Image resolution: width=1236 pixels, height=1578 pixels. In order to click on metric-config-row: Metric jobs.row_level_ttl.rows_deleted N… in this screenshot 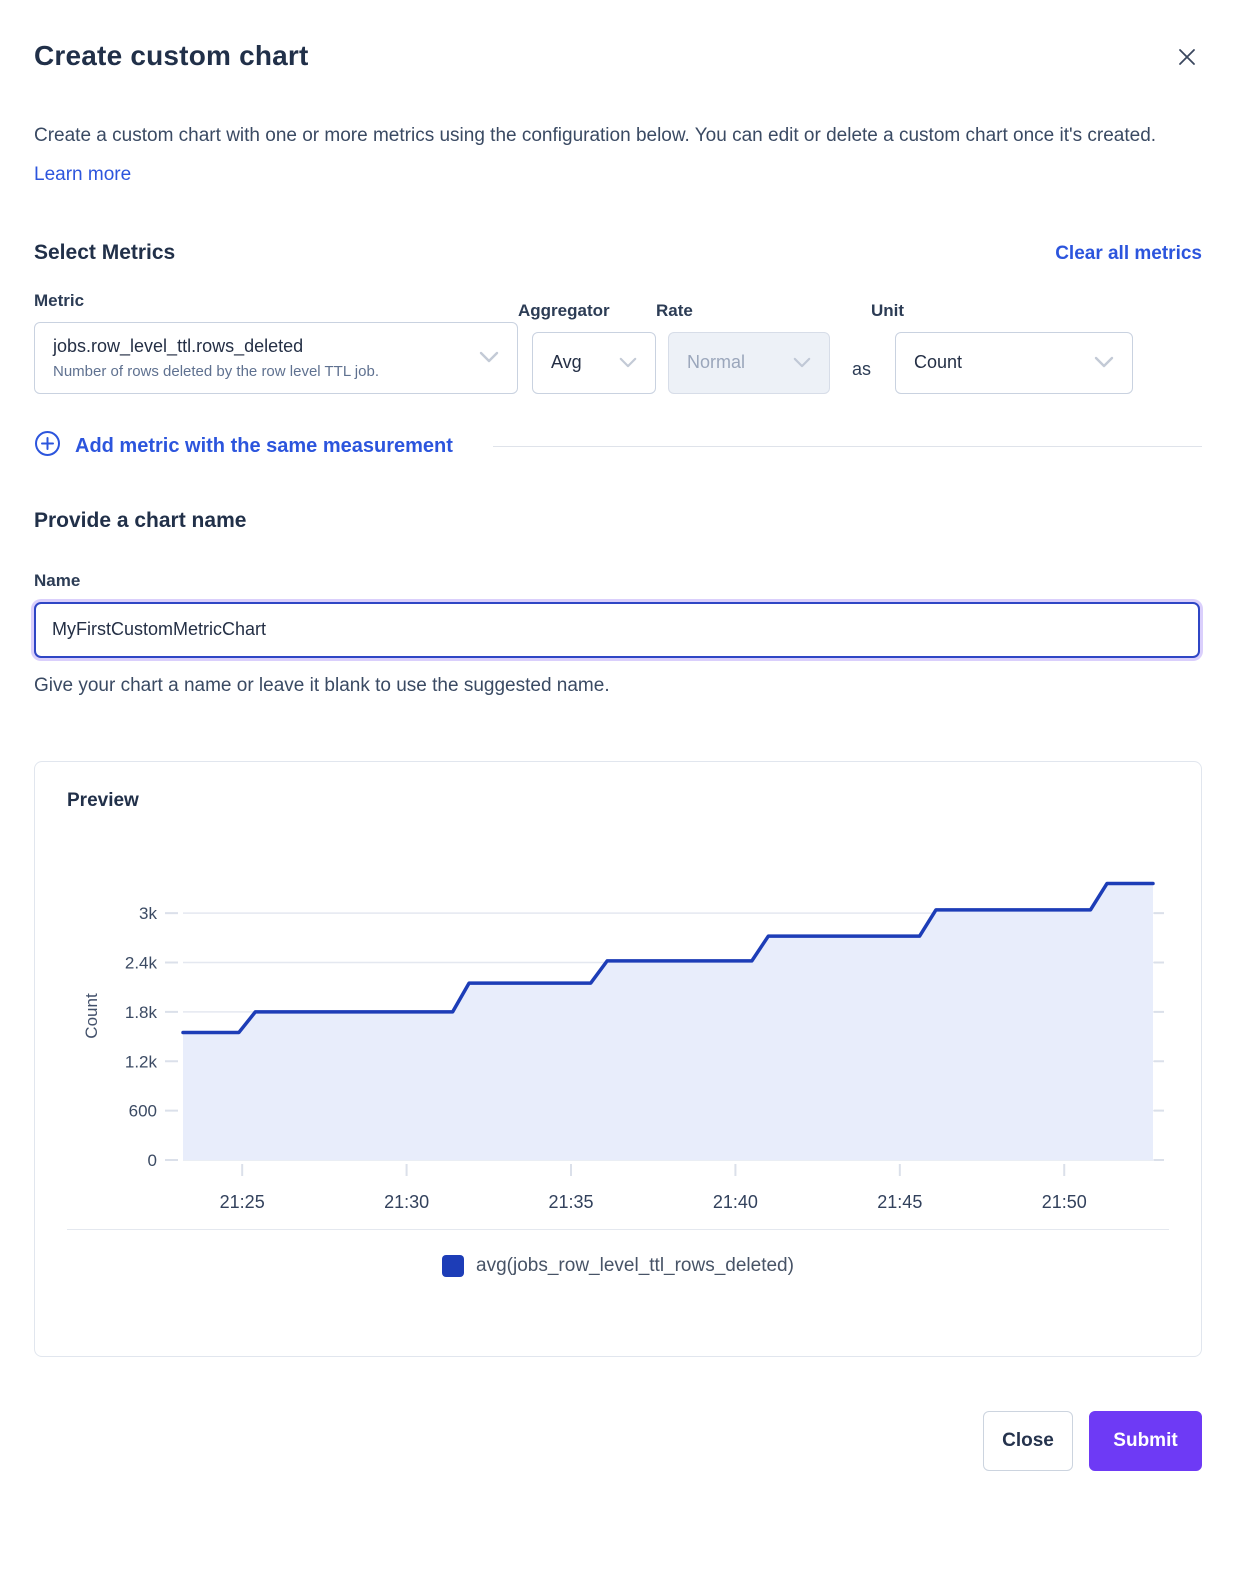, I will do `click(618, 342)`.